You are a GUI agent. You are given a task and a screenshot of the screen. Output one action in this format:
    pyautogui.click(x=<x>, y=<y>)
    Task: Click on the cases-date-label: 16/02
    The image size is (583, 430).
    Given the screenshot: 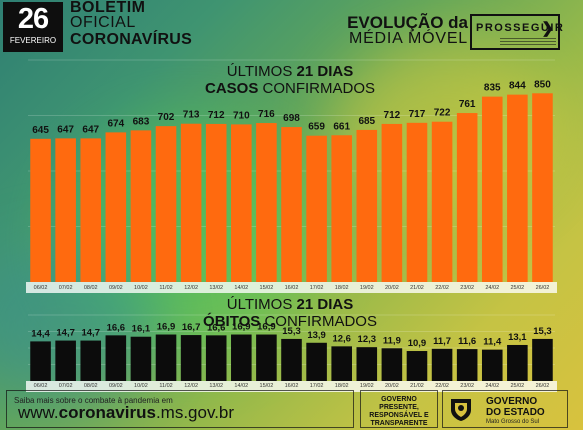 What is the action you would take?
    pyautogui.click(x=292, y=288)
    